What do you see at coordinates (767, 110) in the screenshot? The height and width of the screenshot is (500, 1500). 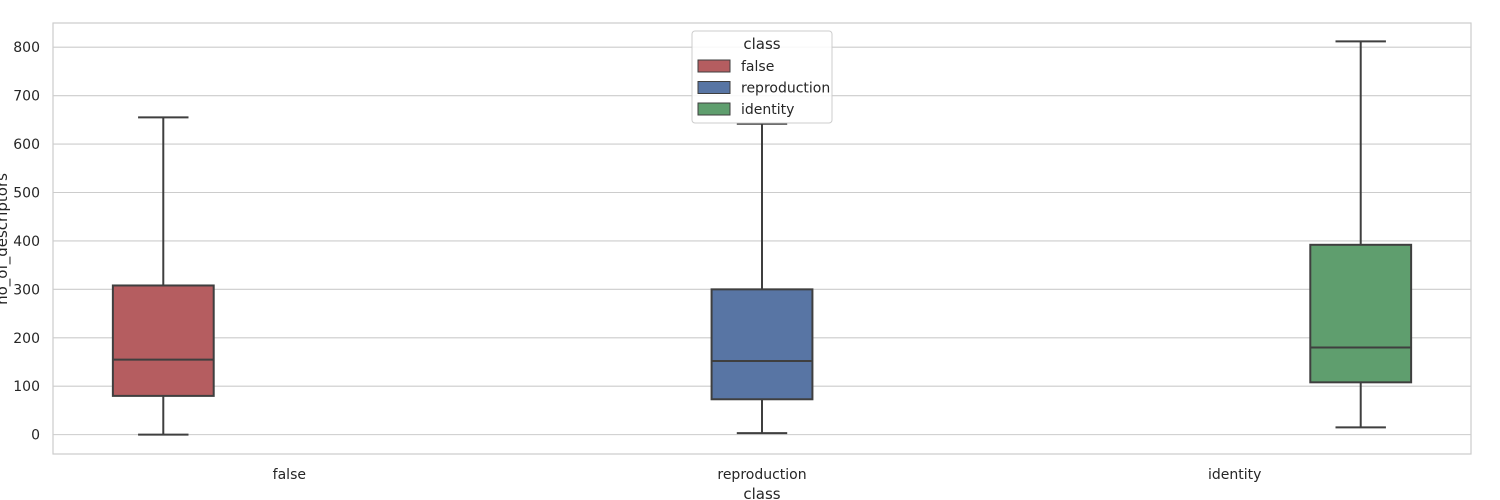 I see `legend-label-identity: identity` at bounding box center [767, 110].